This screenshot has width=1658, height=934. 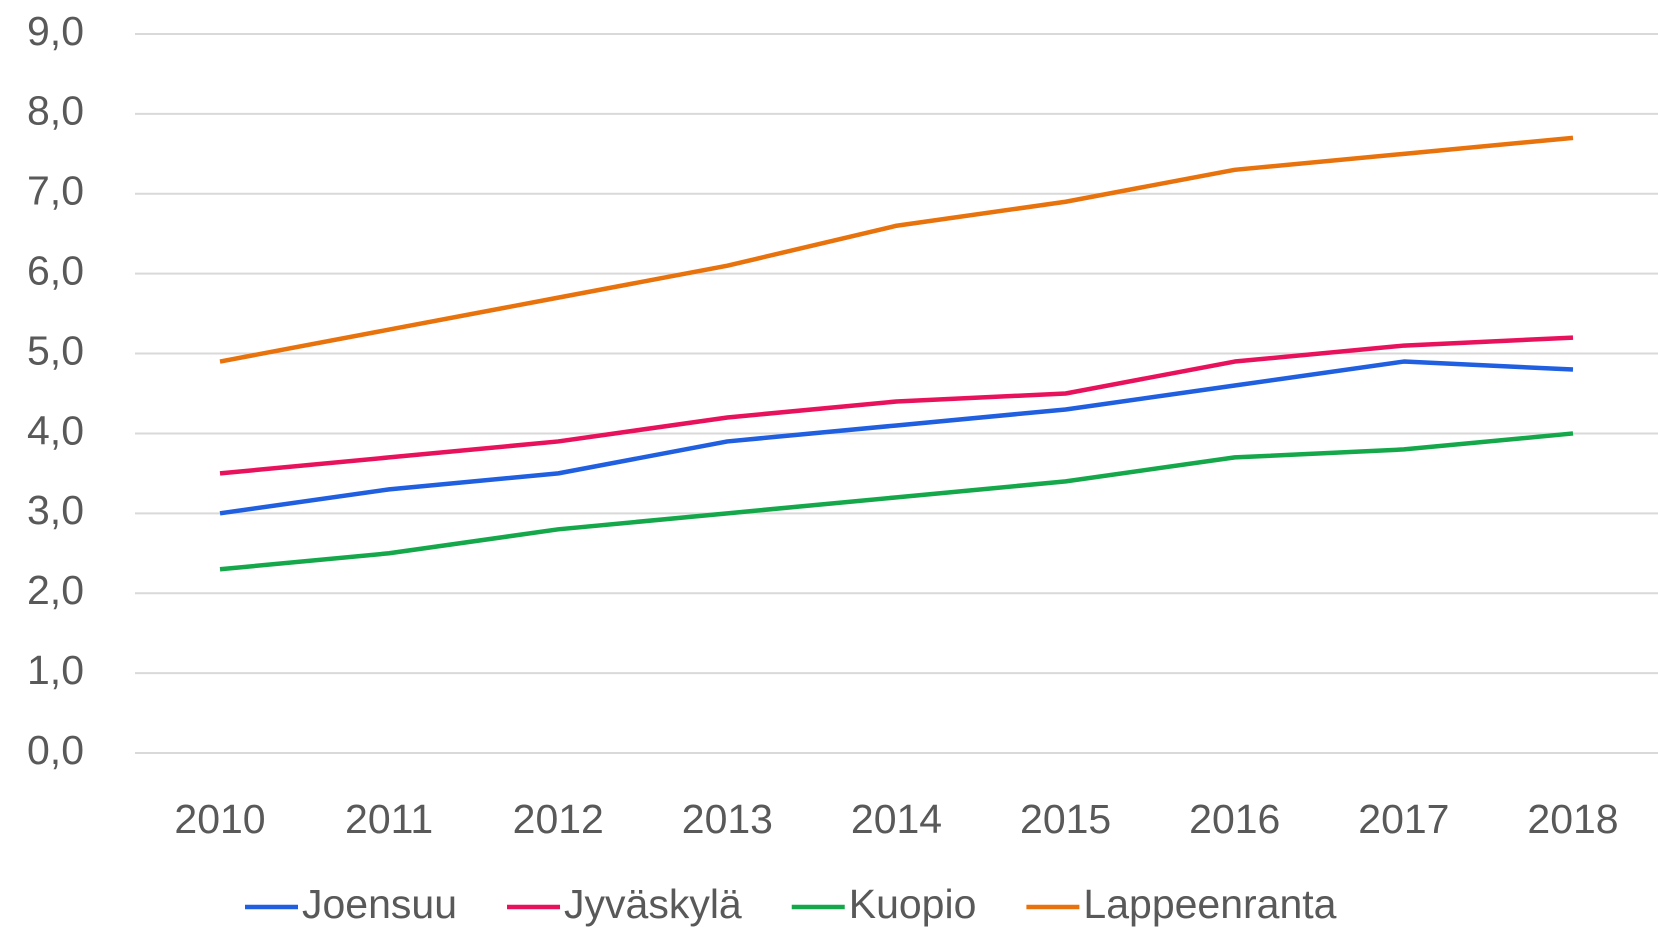 What do you see at coordinates (55, 670) in the screenshot?
I see `y-tick-label: 1,0` at bounding box center [55, 670].